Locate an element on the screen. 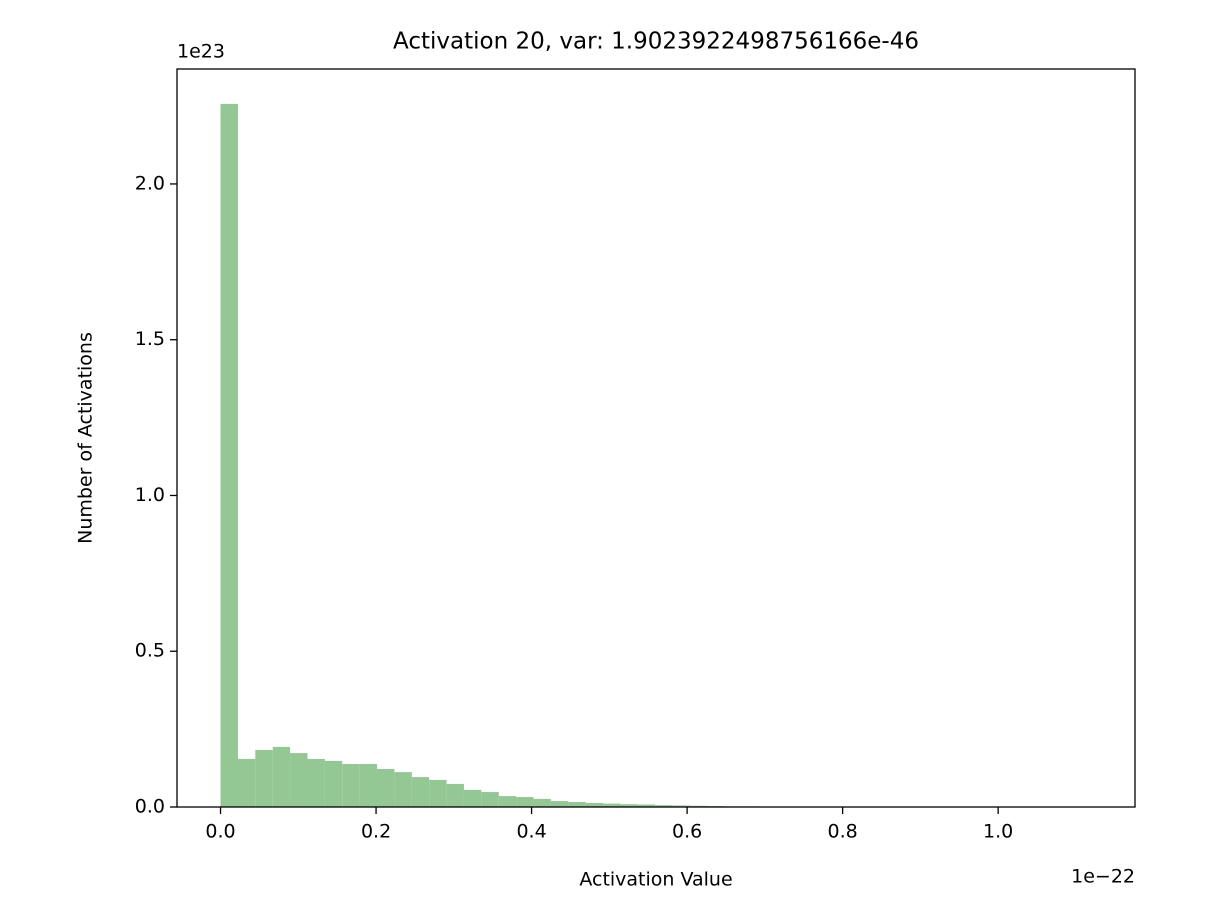 The image size is (1228, 906). x-offset-label: 1e−22 is located at coordinates (1103, 877).